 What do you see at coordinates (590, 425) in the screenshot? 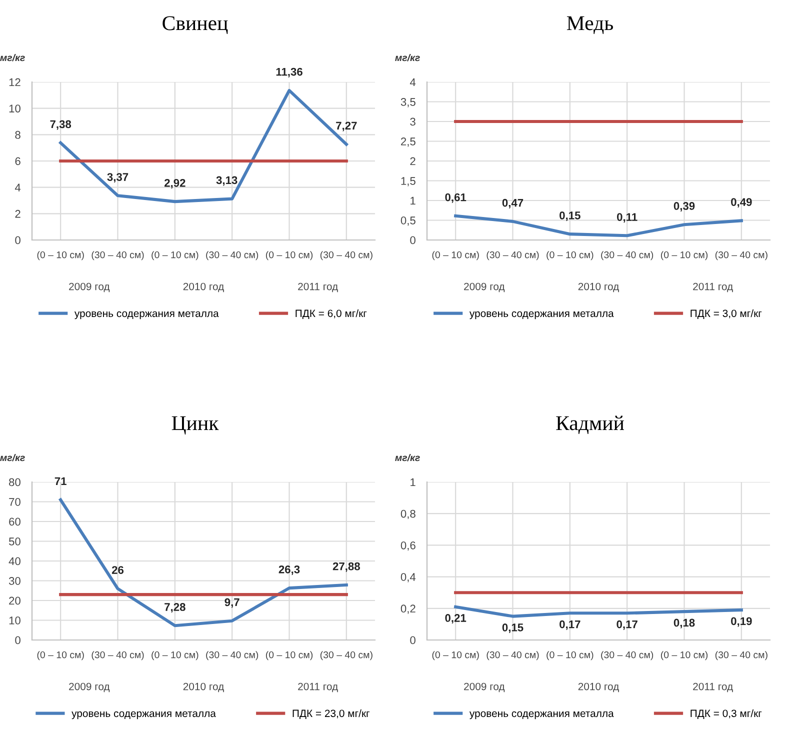
I see `chart-title: Кадмий` at bounding box center [590, 425].